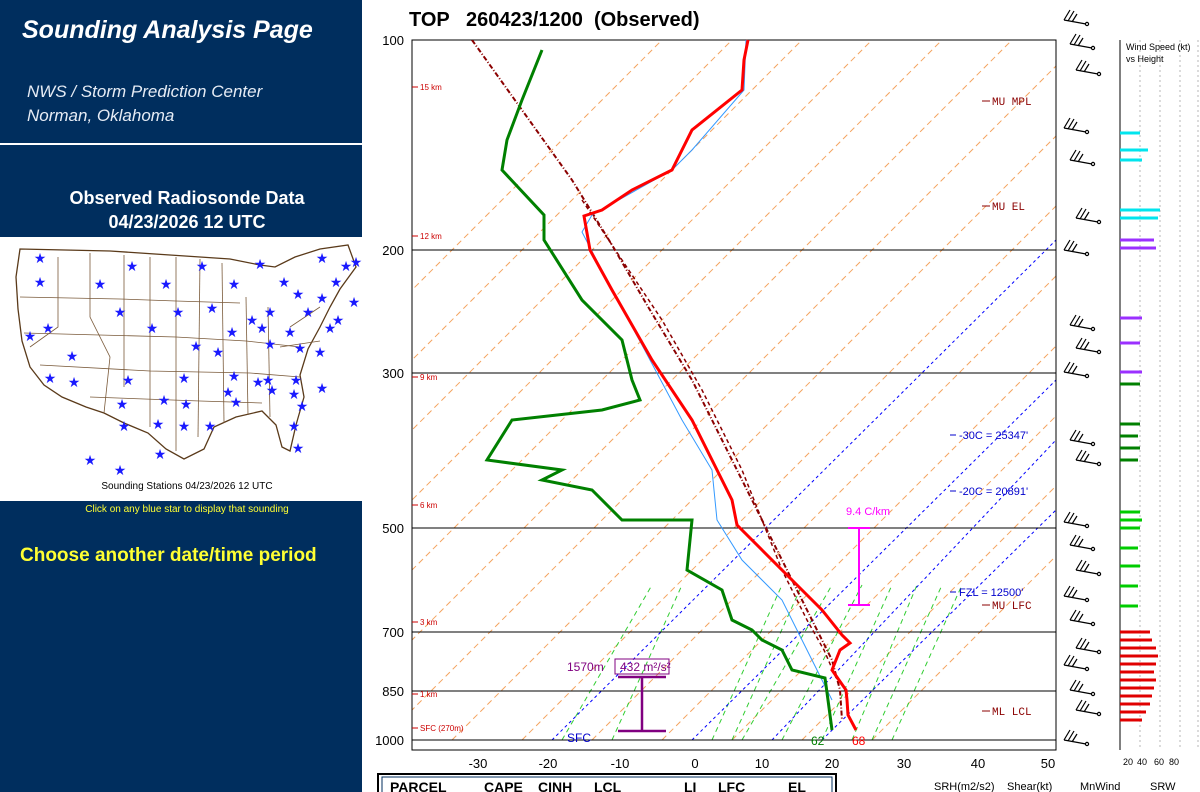 The image size is (1200, 792). Describe the element at coordinates (393, 632) in the screenshot. I see `pressure-label: 700` at that location.